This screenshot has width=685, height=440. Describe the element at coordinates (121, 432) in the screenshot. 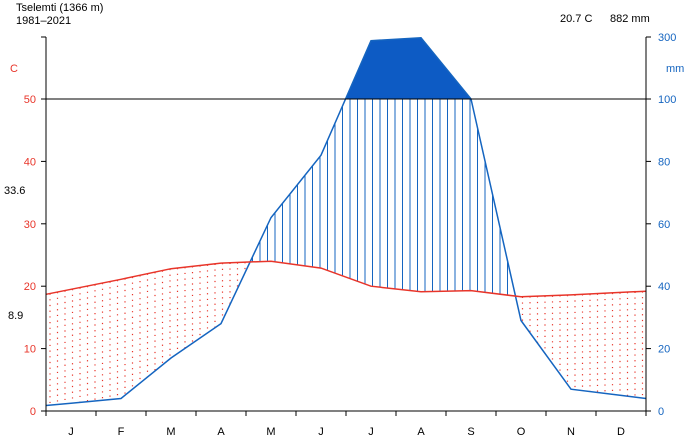

I see `month-label: F` at that location.